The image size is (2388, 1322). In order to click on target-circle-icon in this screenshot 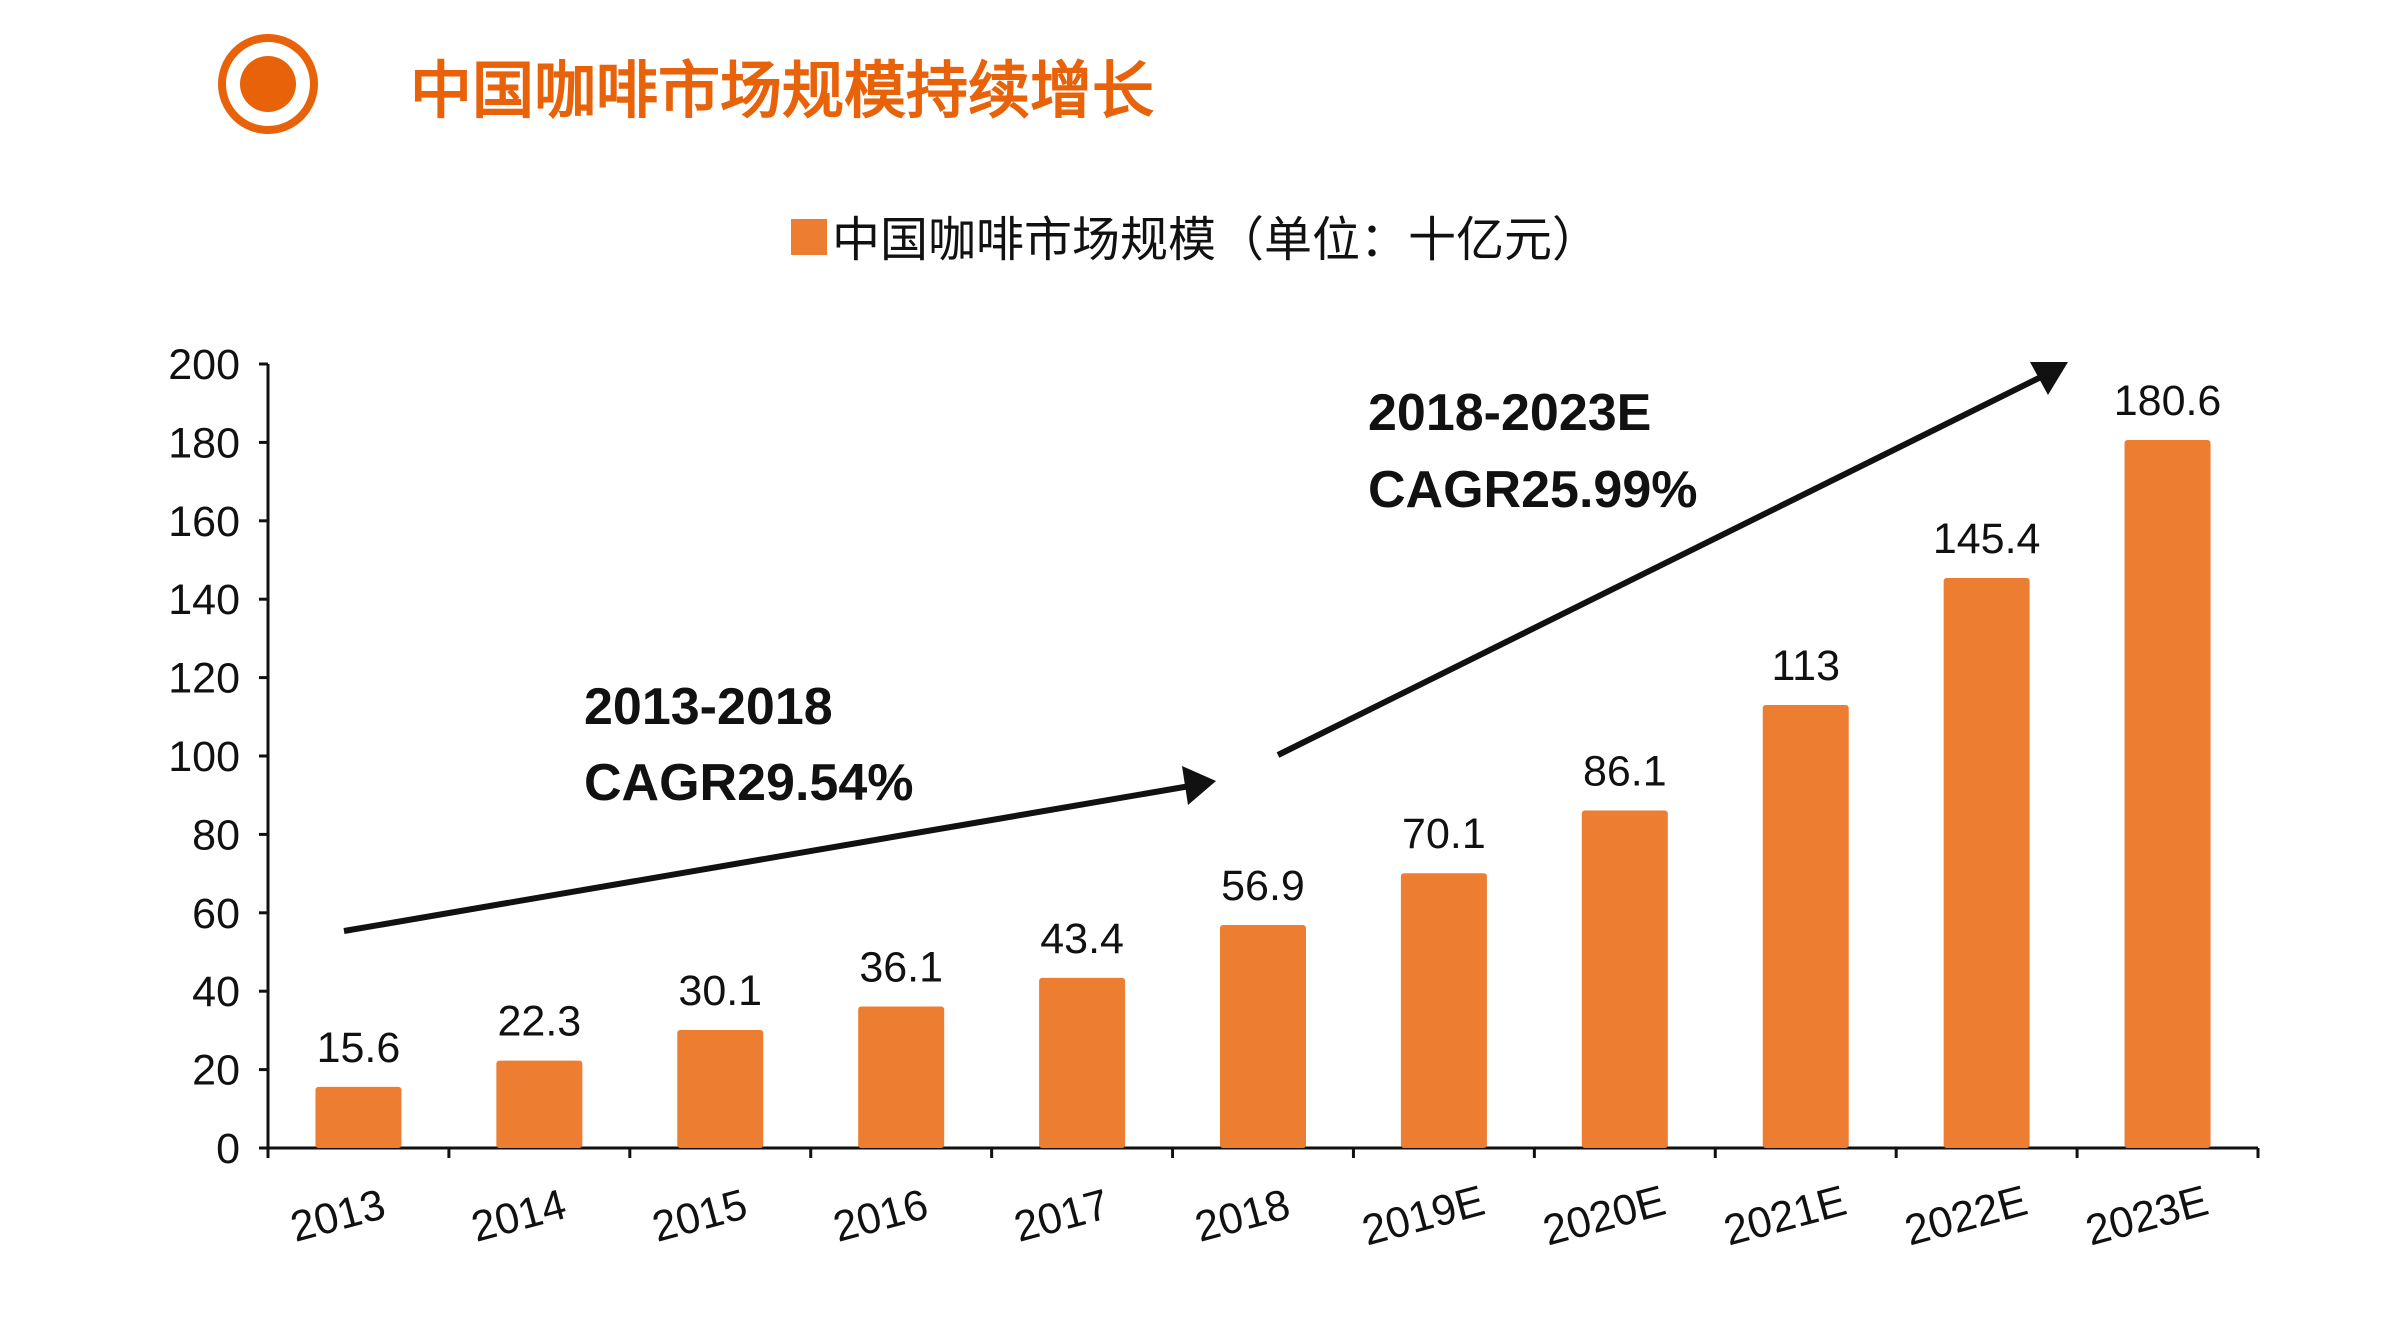, I will do `click(268, 84)`.